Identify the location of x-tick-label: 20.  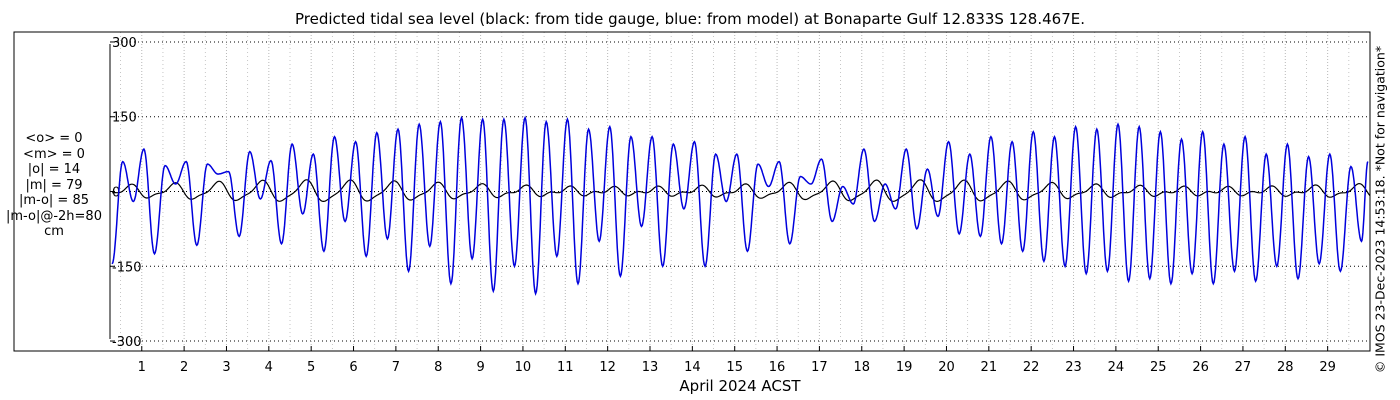
(946, 367).